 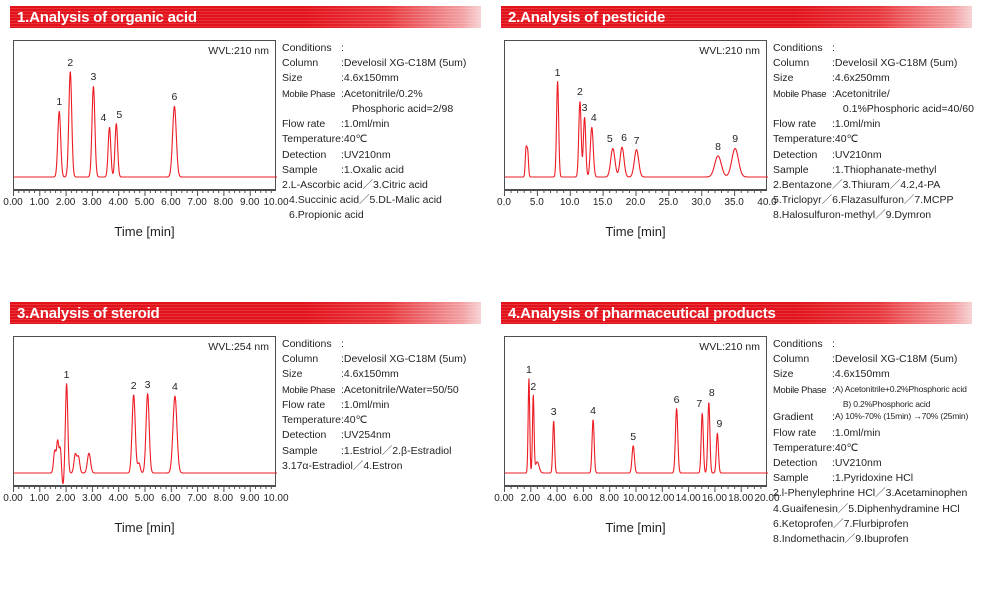 What do you see at coordinates (873, 109) in the screenshot?
I see `condition-row: 0.1%Phosphoric acid=40/60` at bounding box center [873, 109].